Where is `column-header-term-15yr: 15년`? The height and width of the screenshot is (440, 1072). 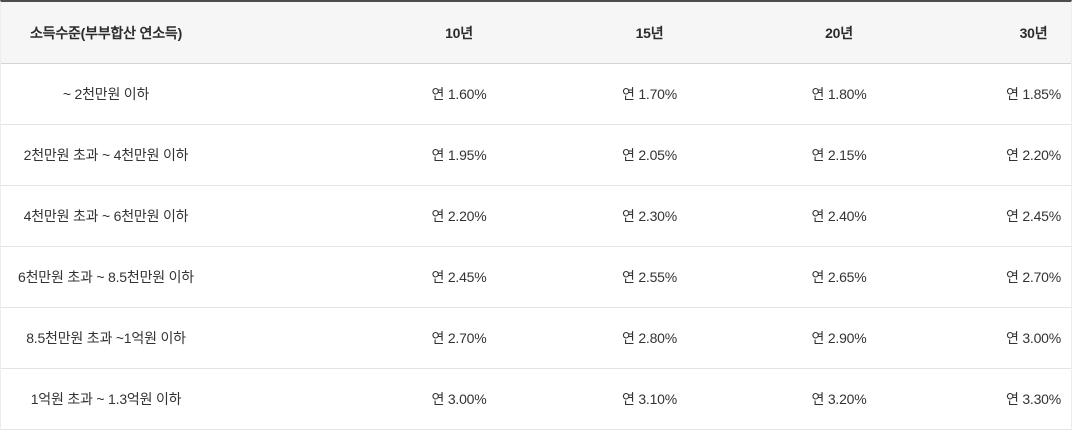
column-header-term-15yr: 15년 is located at coordinates (649, 32).